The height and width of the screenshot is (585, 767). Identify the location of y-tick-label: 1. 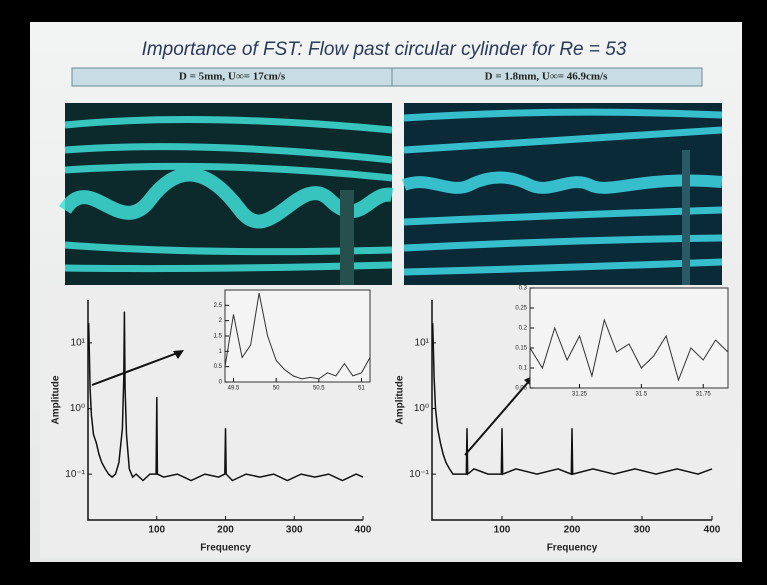
(221, 352).